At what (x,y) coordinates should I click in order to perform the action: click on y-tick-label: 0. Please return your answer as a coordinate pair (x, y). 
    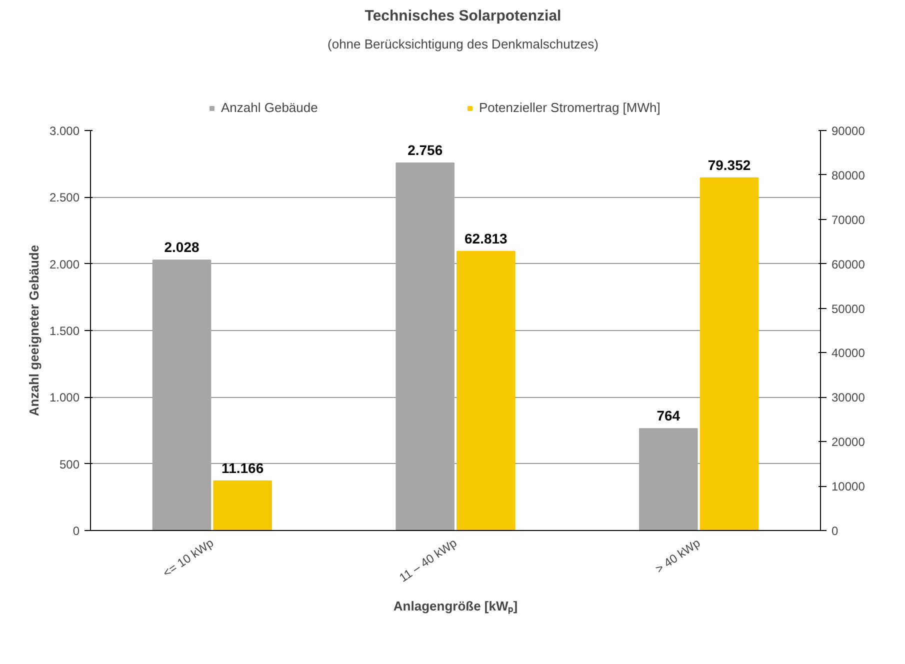
    Looking at the image, I should click on (76, 531).